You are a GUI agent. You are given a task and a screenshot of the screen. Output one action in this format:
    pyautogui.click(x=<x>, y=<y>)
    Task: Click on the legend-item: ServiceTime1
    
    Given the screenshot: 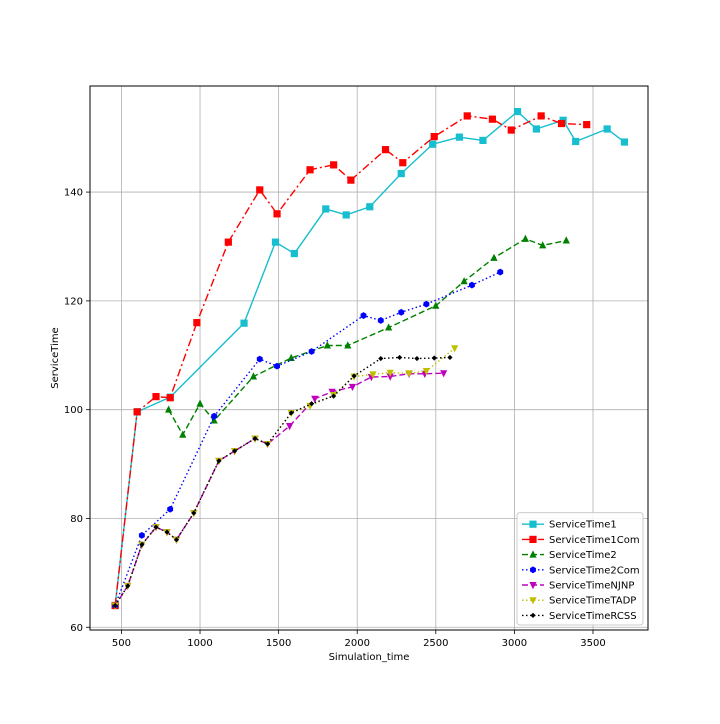 What is the action you would take?
    pyautogui.click(x=569, y=525)
    